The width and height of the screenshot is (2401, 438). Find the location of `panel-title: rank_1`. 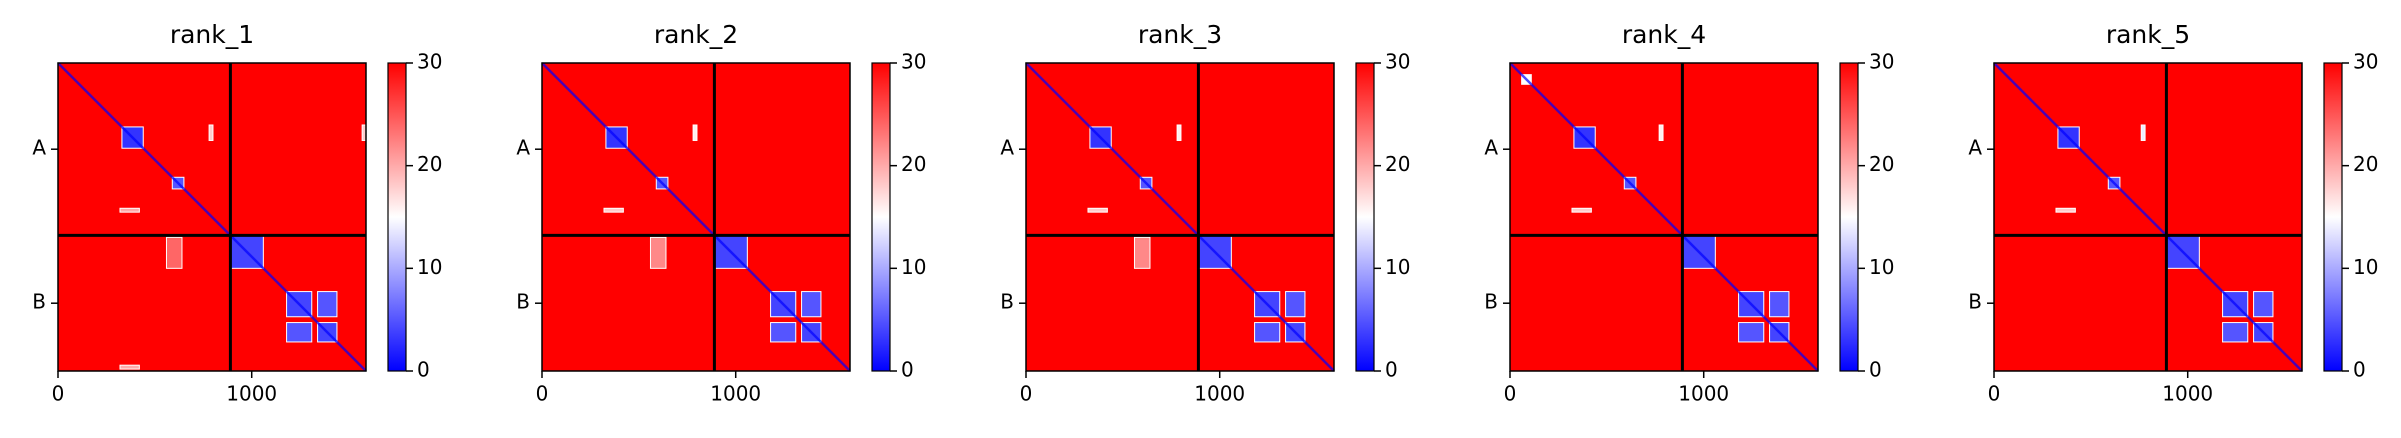

panel-title: rank_1 is located at coordinates (212, 34).